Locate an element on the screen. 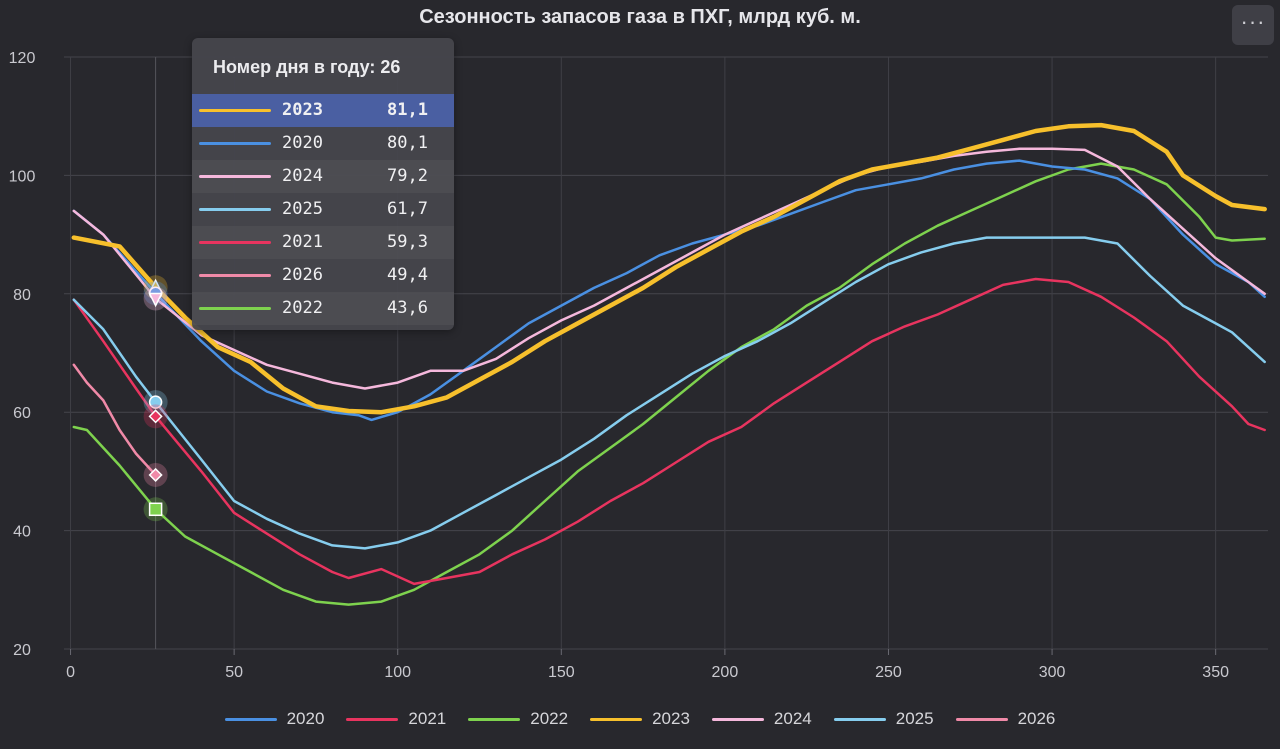 The height and width of the screenshot is (749, 1280). tooltip-series-value: 61,7 is located at coordinates (407, 209).